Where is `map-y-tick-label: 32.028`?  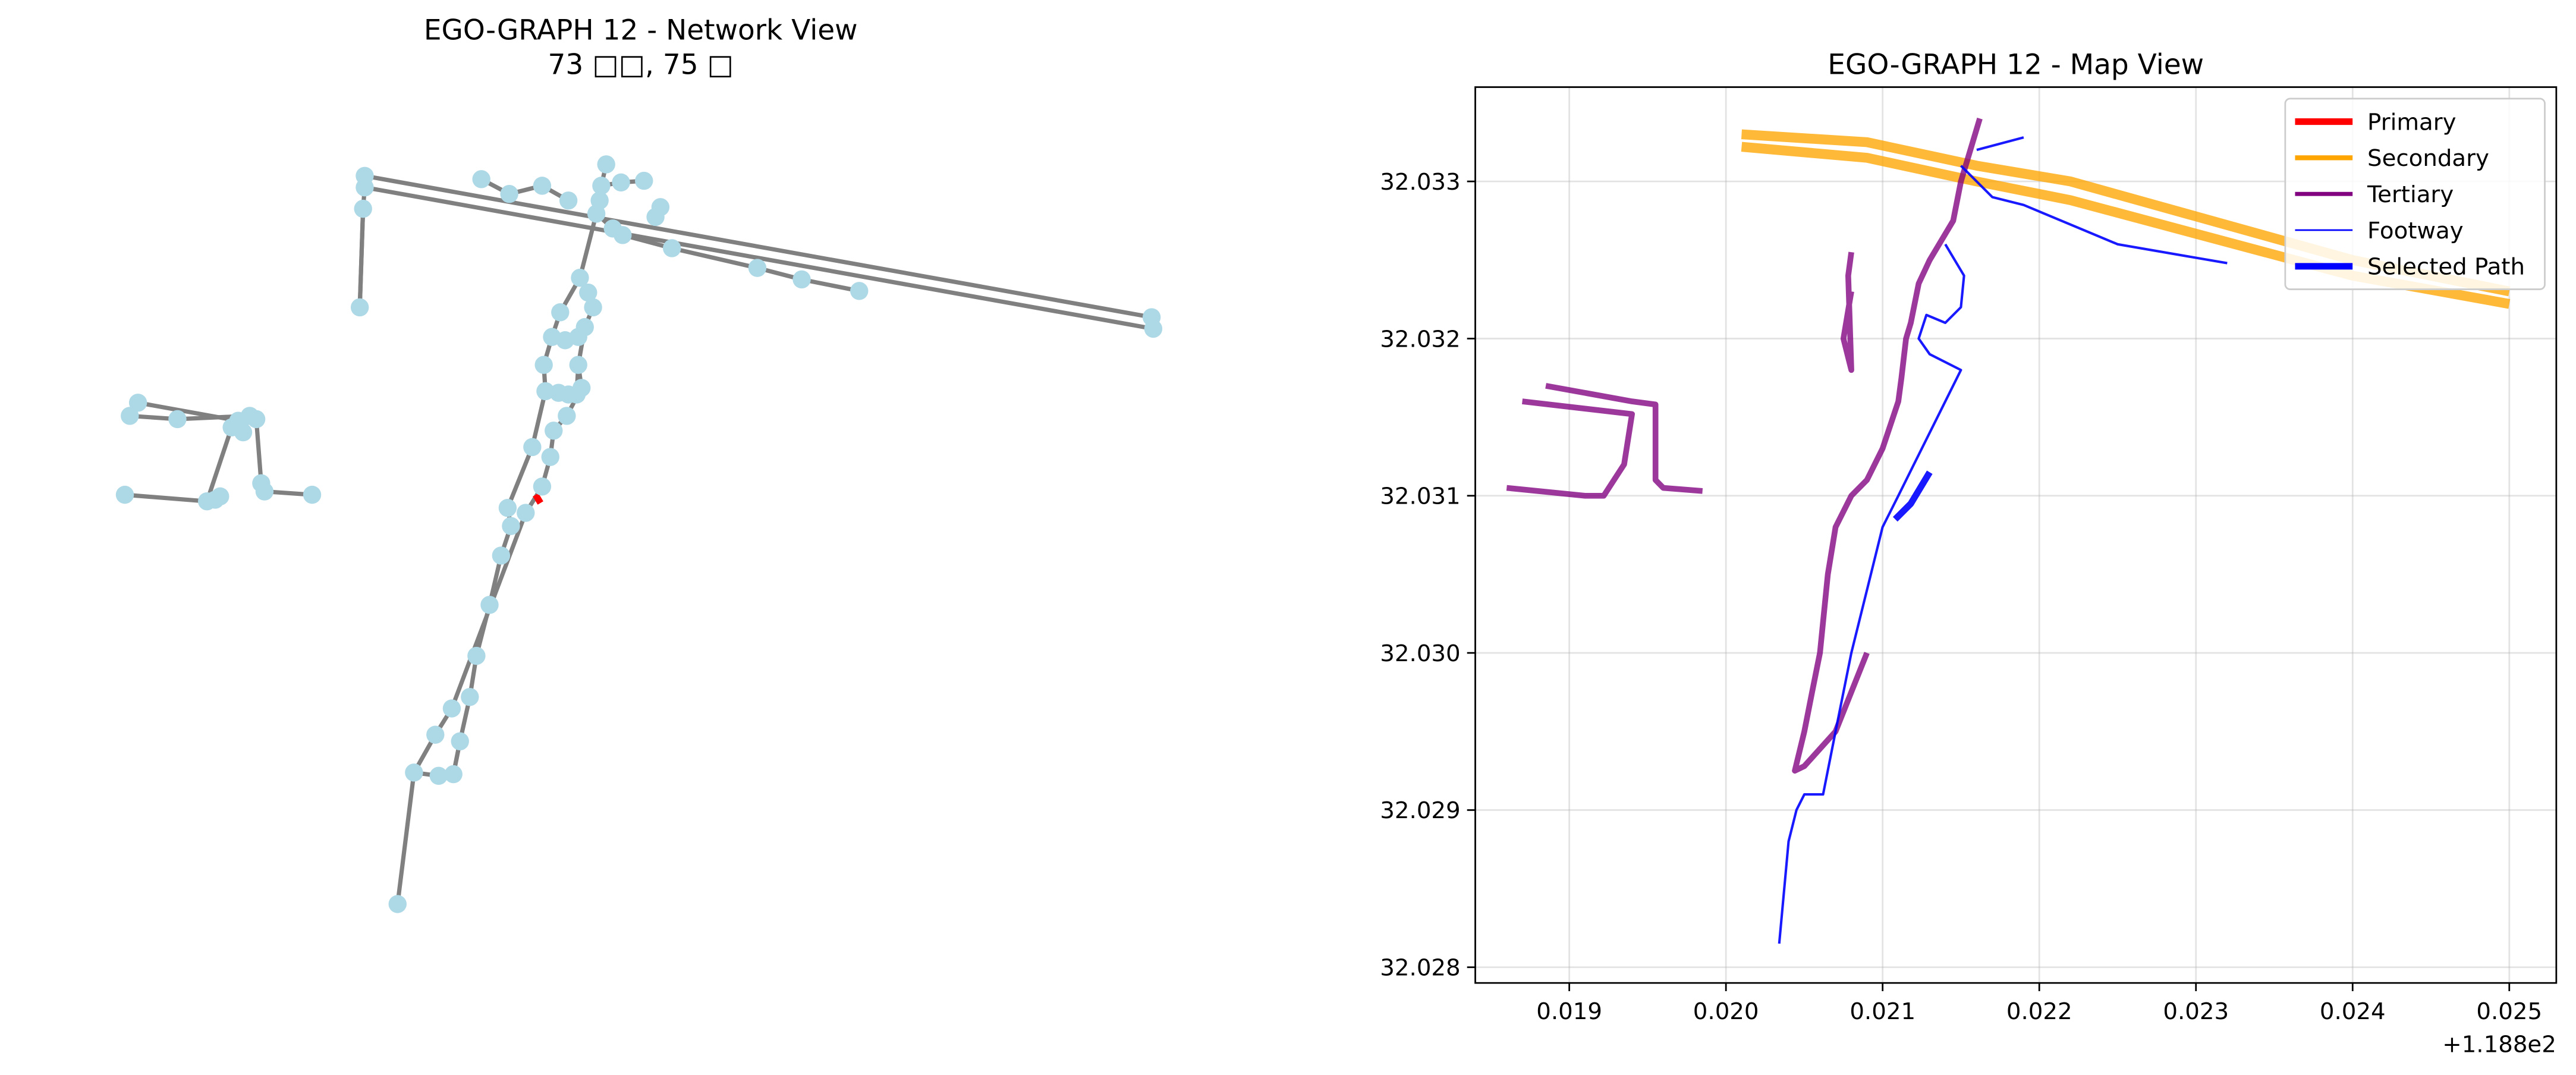
map-y-tick-label: 32.028 is located at coordinates (1420, 968).